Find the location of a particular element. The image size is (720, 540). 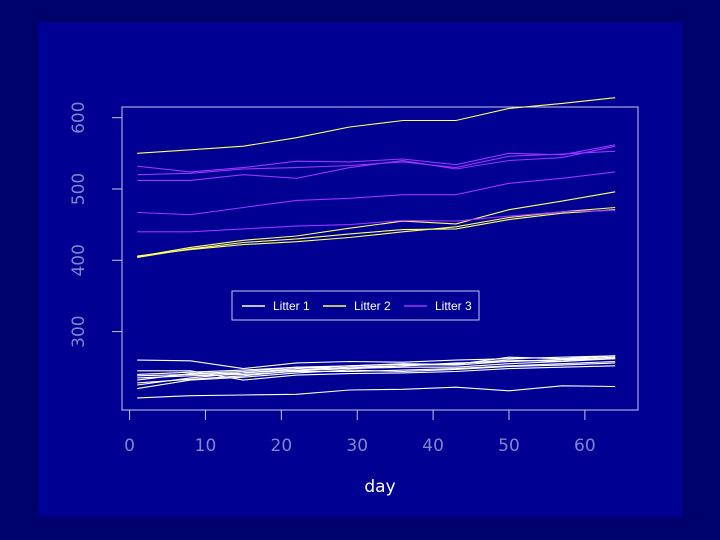

x-tick-label: 60 is located at coordinates (585, 446).